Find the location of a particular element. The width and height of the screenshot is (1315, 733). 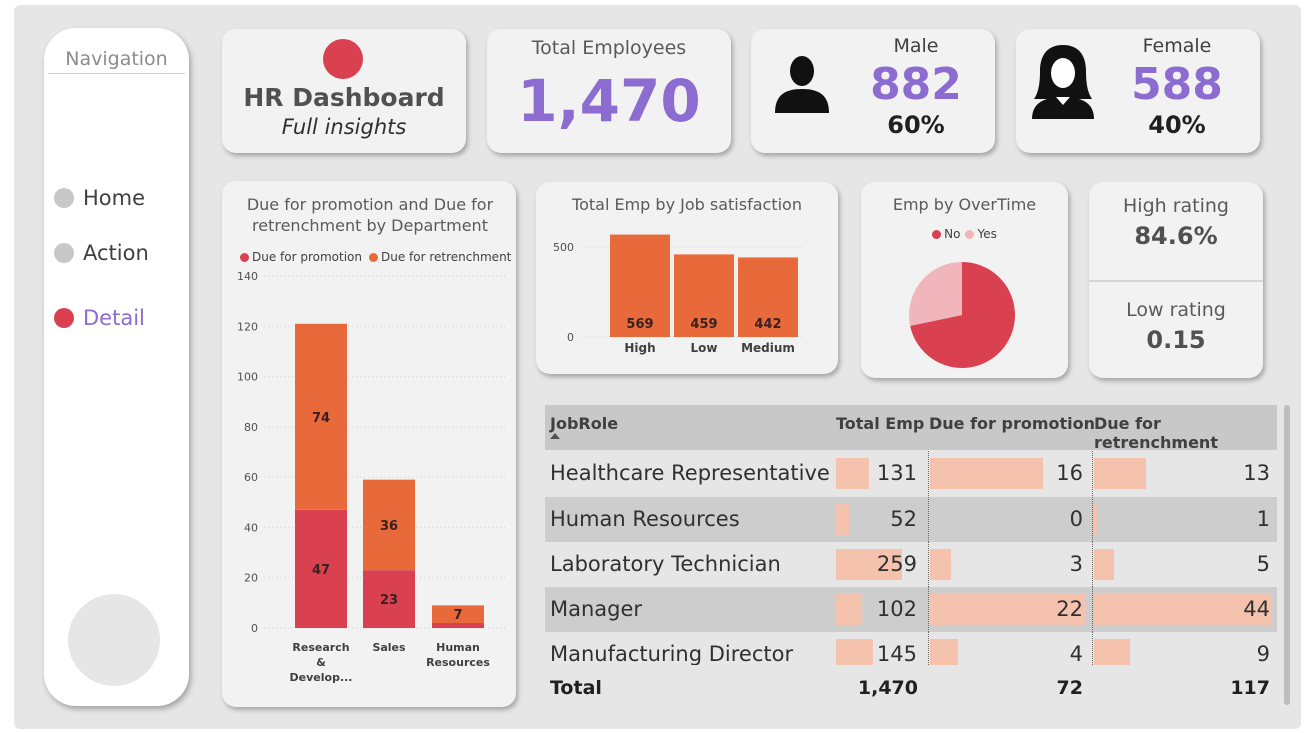

due-promotion-cell: 16 is located at coordinates (1069, 473).